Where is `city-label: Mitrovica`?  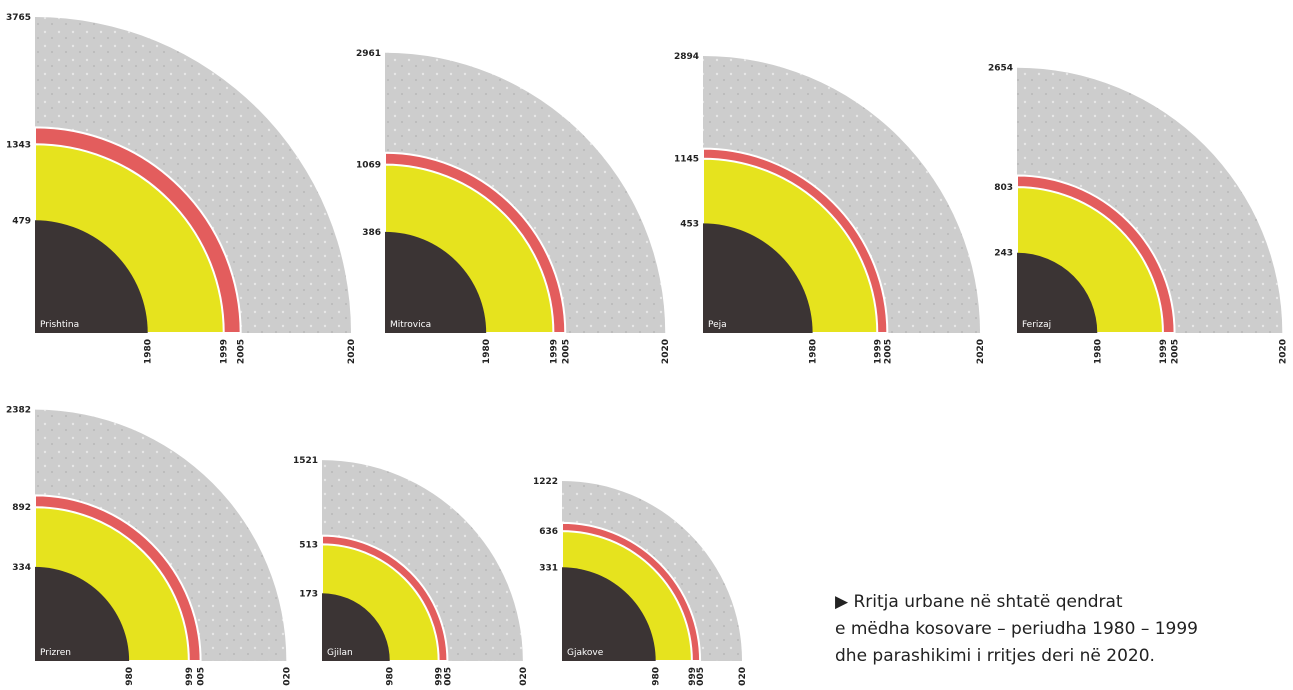
city-label: Mitrovica is located at coordinates (410, 325).